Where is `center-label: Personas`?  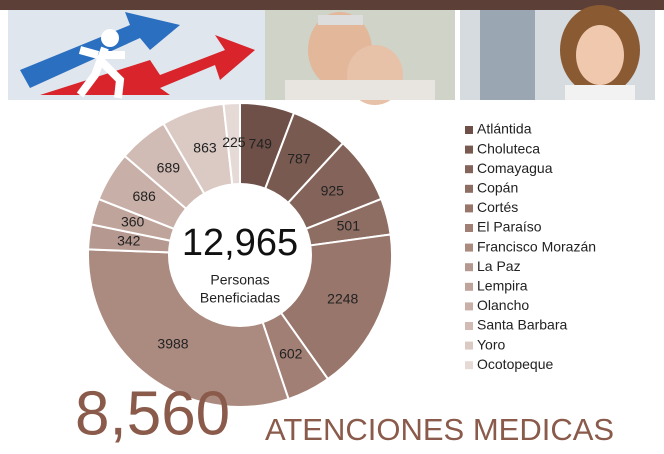
center-label: Personas is located at coordinates (239, 280).